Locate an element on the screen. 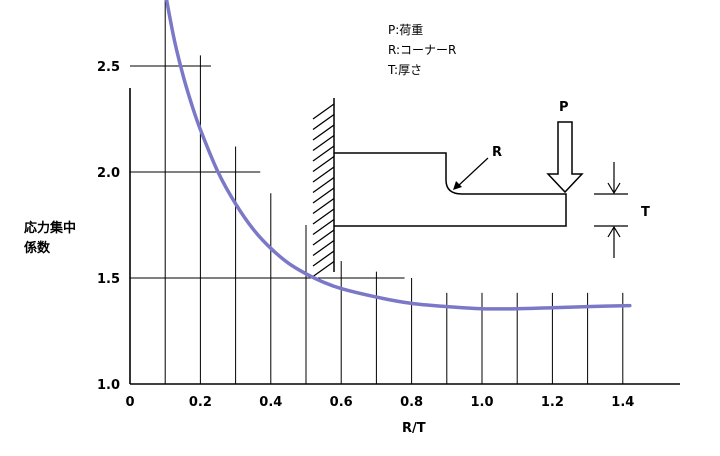 The height and width of the screenshot is (456, 720). y-tick-label: 2.0 is located at coordinates (108, 173).